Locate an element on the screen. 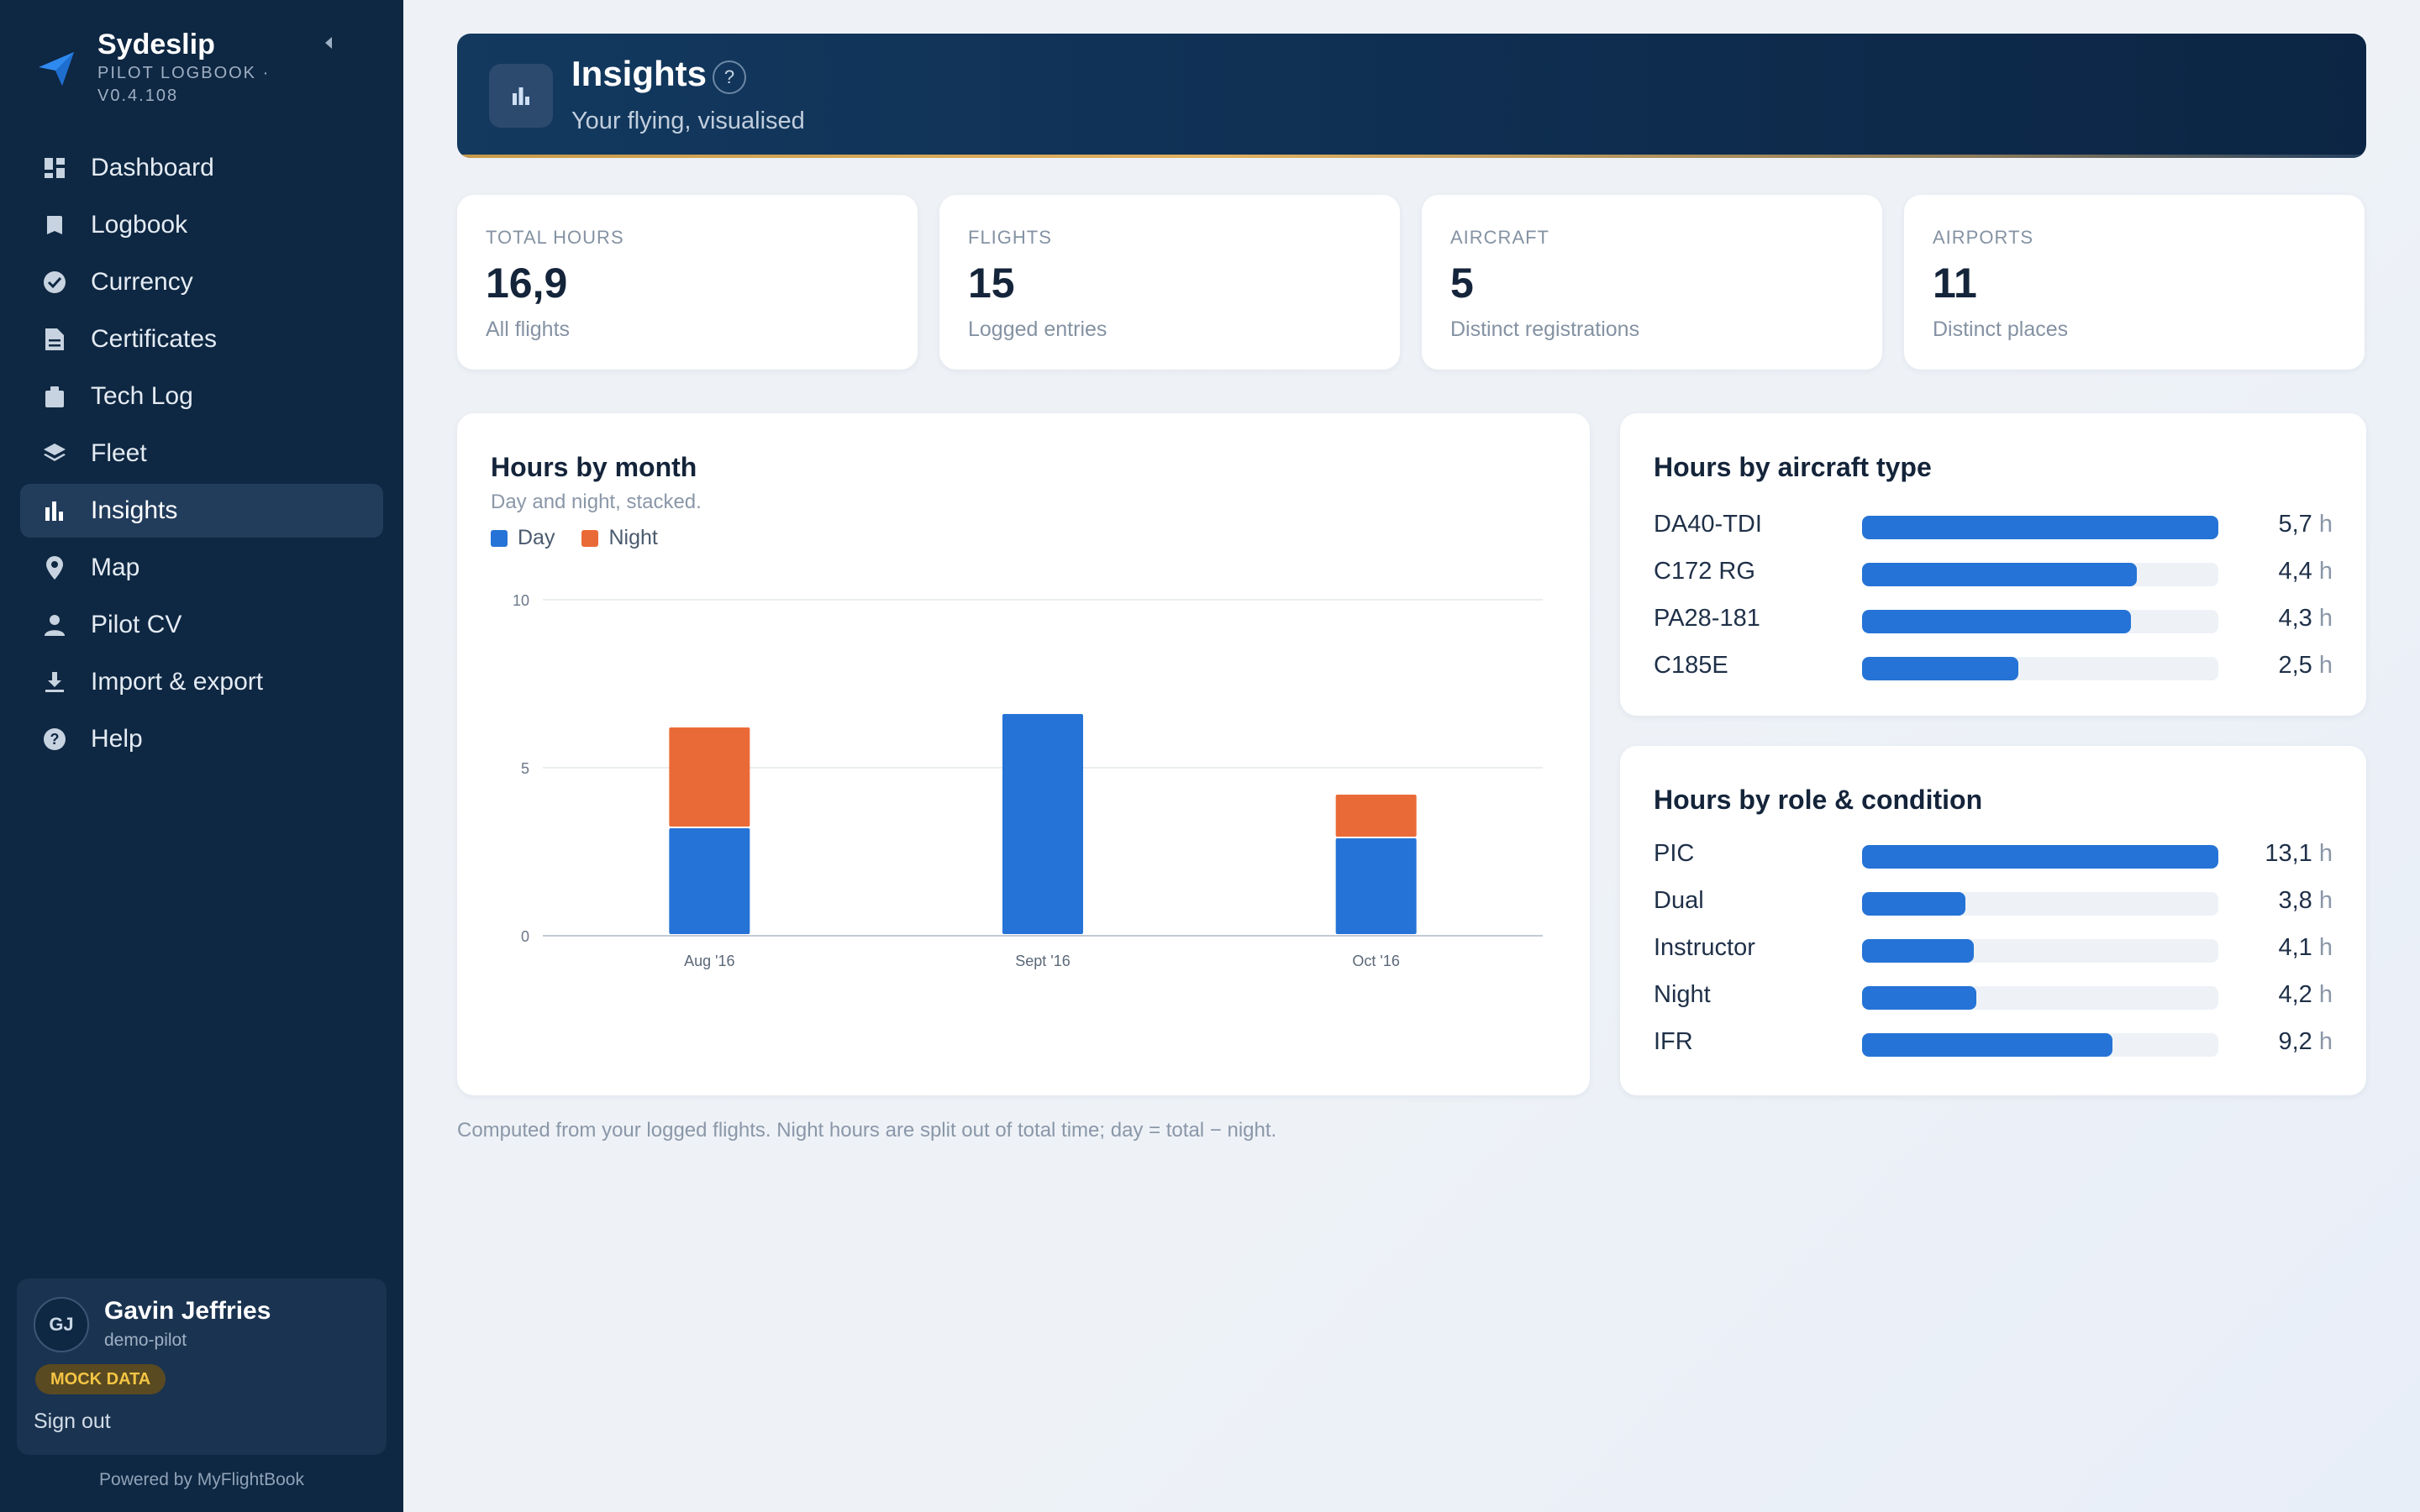 Image resolution: width=2420 pixels, height=1512 pixels. stat-label: AIRPORTS is located at coordinates (1983, 237).